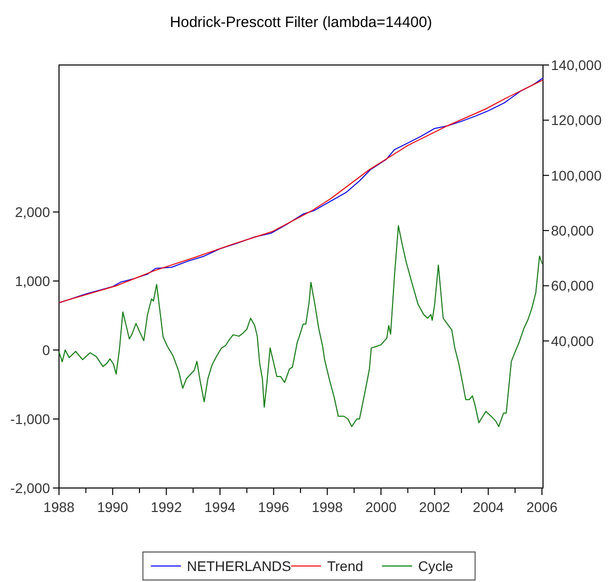 The width and height of the screenshot is (610, 582). I want to click on y-tick-label: 0, so click(46, 350).